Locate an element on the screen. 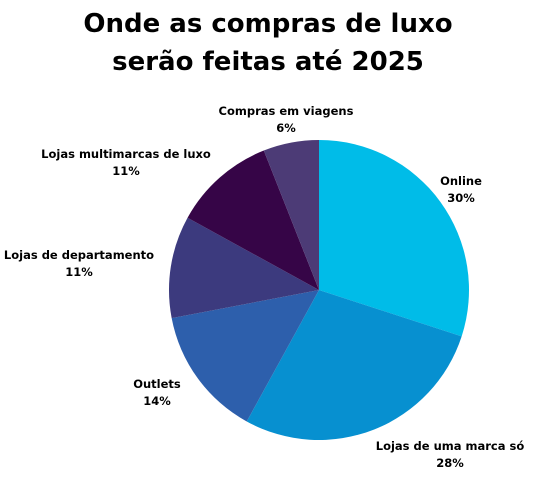  slice-value-label-1: 30% is located at coordinates (461, 198).